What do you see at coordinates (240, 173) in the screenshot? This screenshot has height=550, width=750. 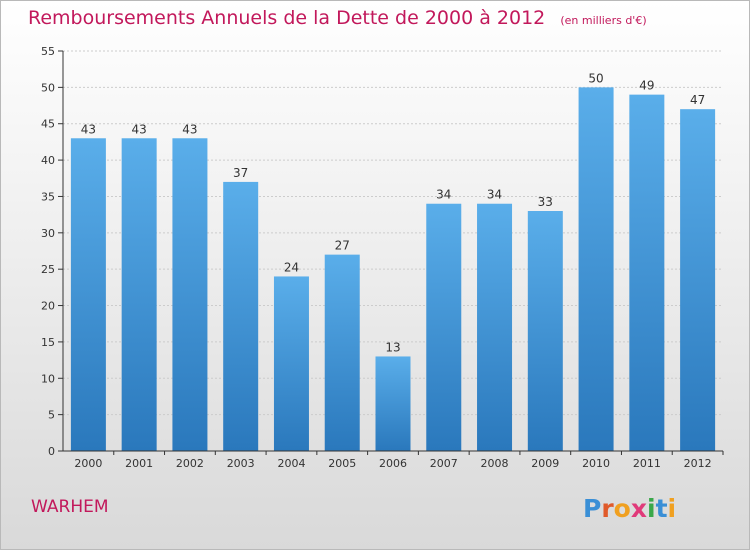 I see `bar-value-label: 37` at bounding box center [240, 173].